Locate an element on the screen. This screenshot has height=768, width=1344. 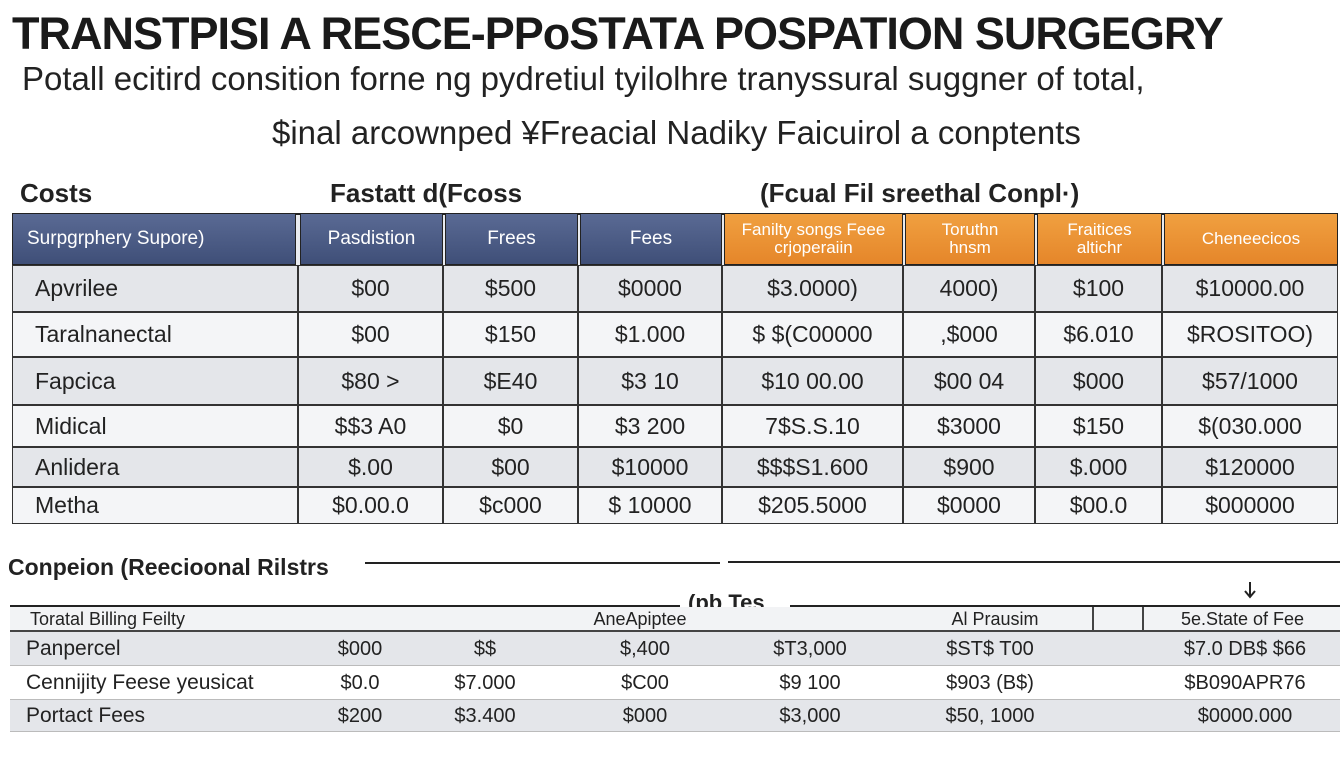
value-cell: $$$S1.600 is located at coordinates (812, 467).